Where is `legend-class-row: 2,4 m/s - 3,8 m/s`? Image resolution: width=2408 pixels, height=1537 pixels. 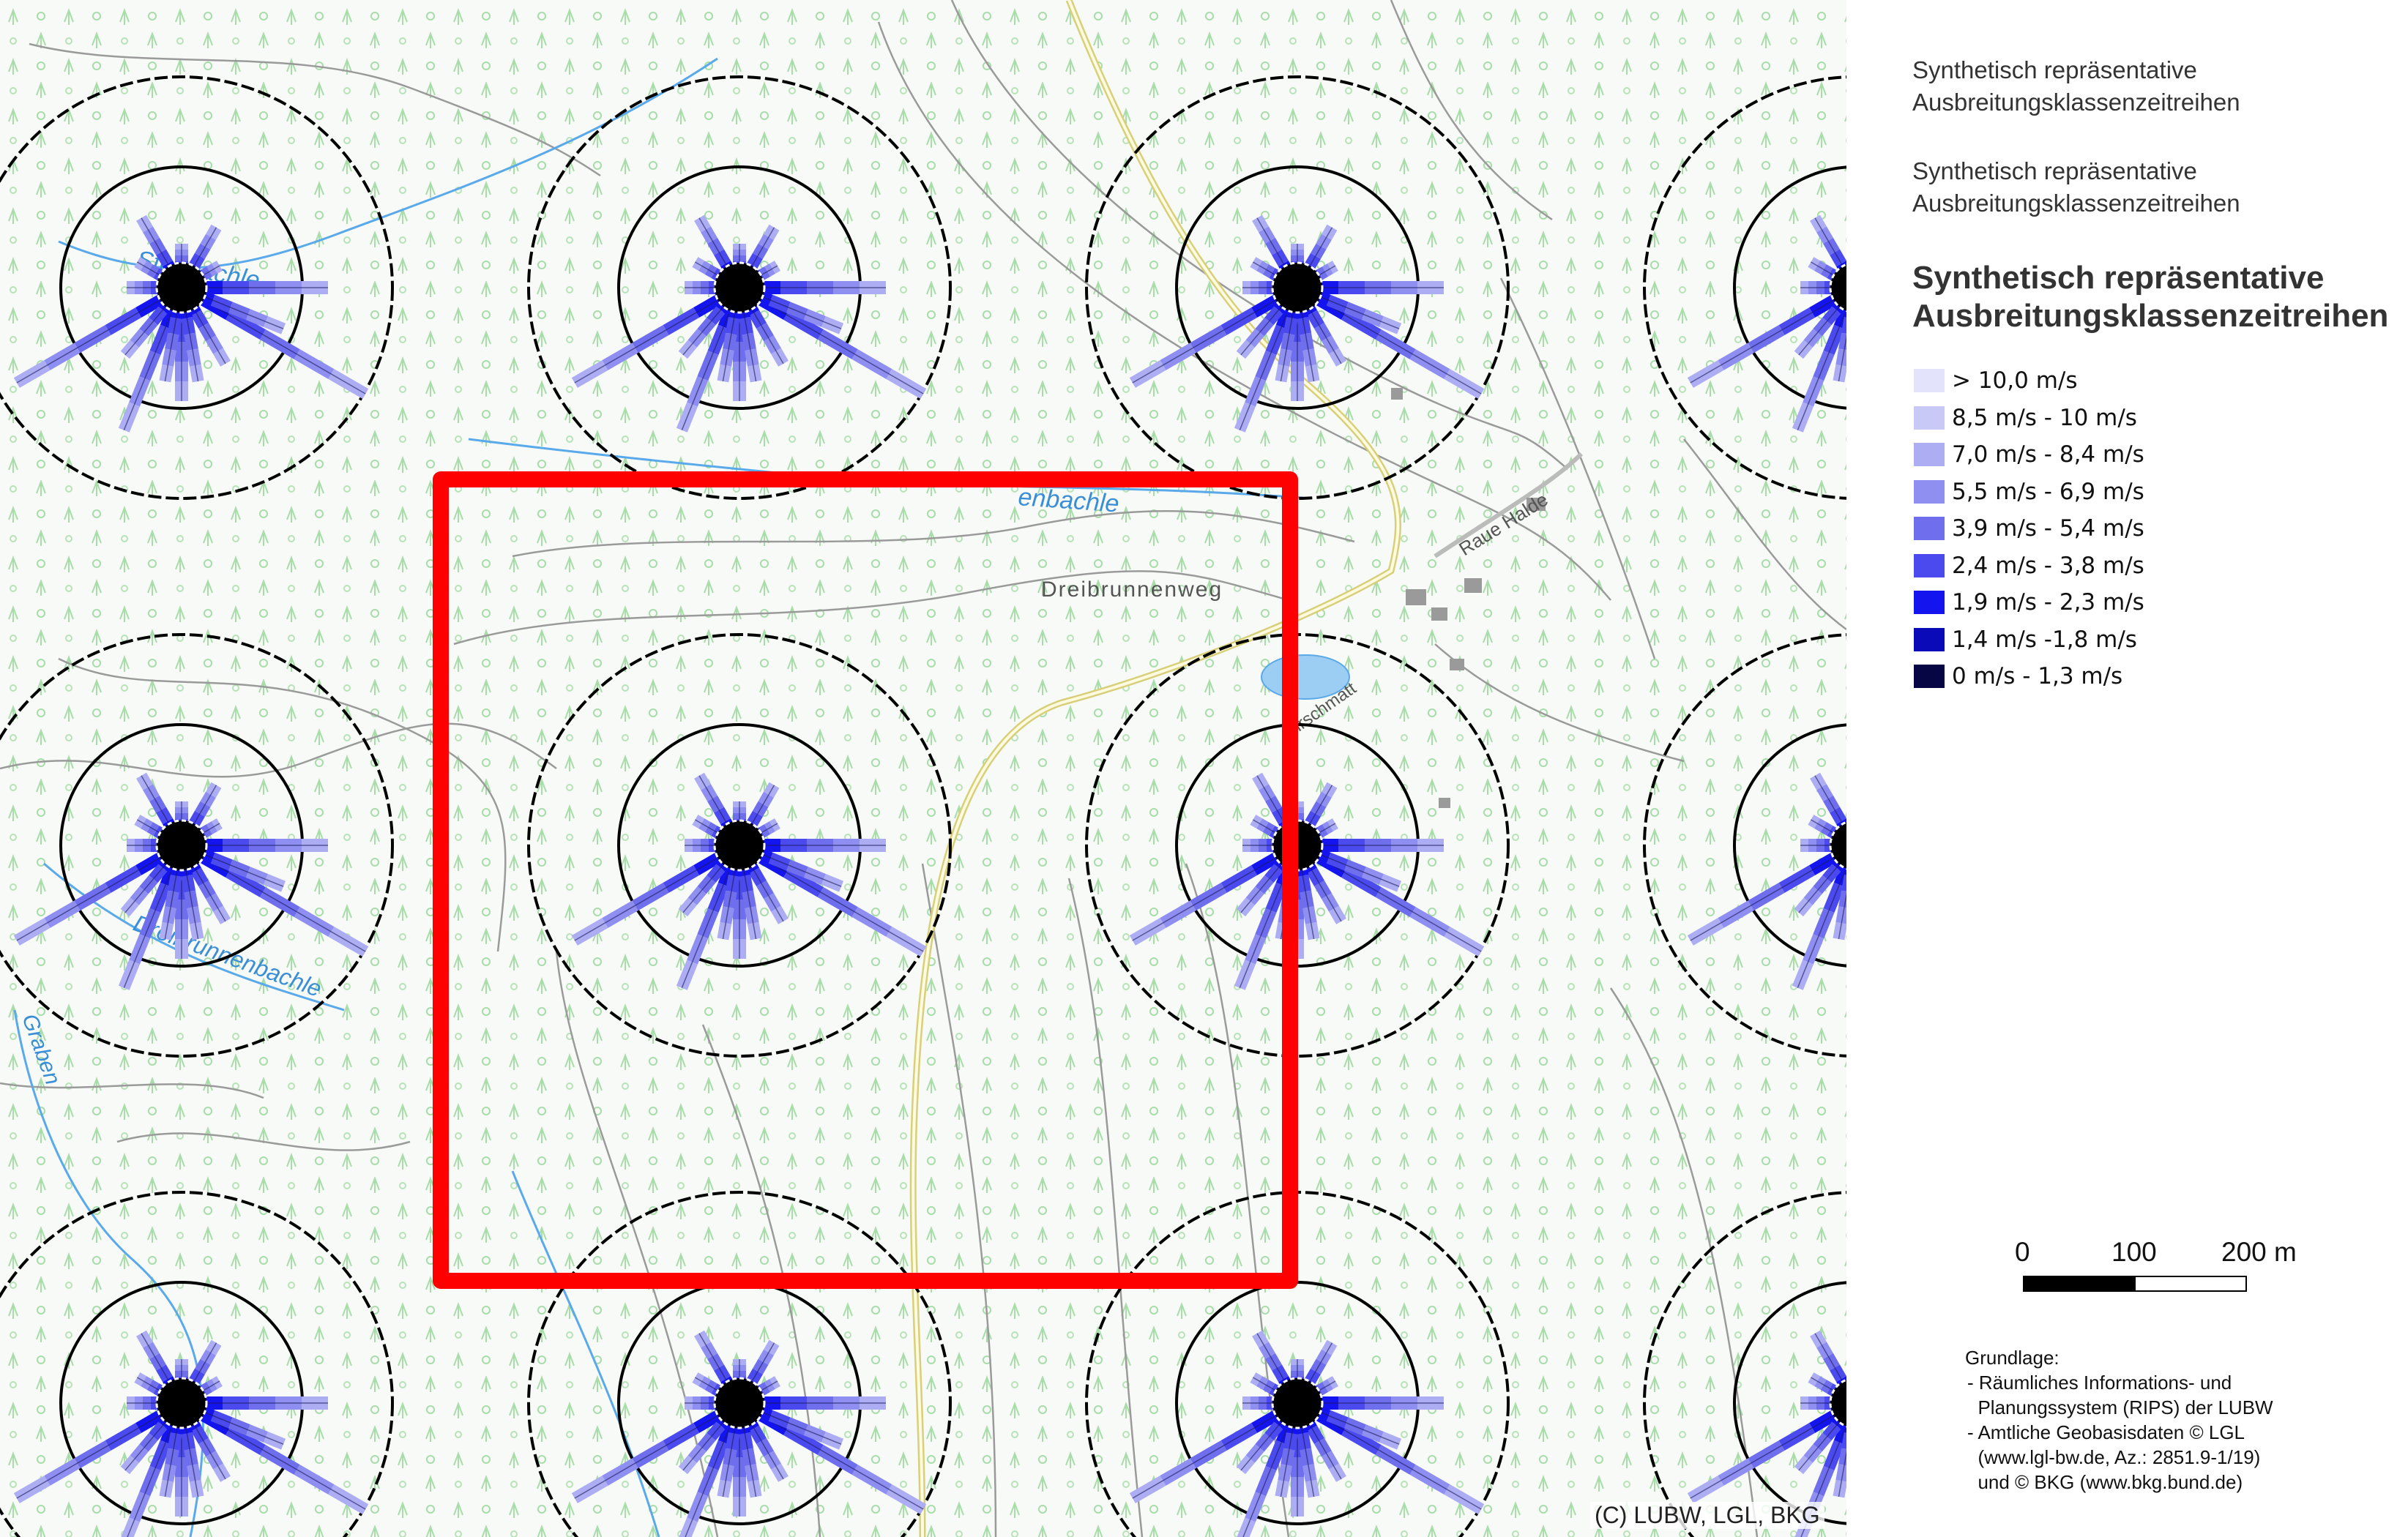
legend-class-row: 2,4 m/s - 3,8 m/s is located at coordinates (2029, 565).